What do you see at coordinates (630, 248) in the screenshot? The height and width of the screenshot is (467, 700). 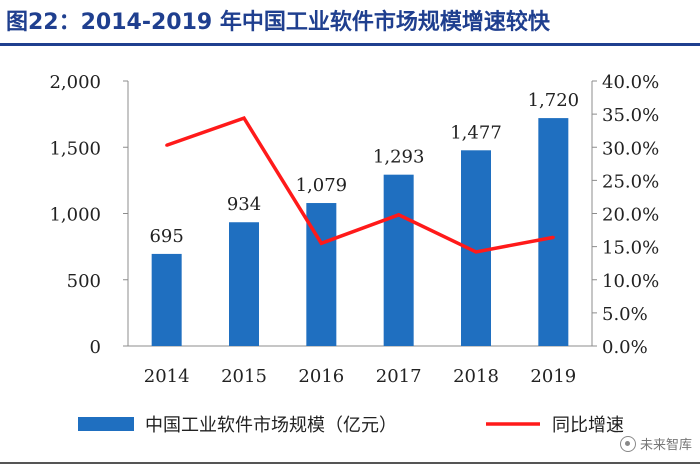 I see `y-right-tick-label: 15.0%` at bounding box center [630, 248].